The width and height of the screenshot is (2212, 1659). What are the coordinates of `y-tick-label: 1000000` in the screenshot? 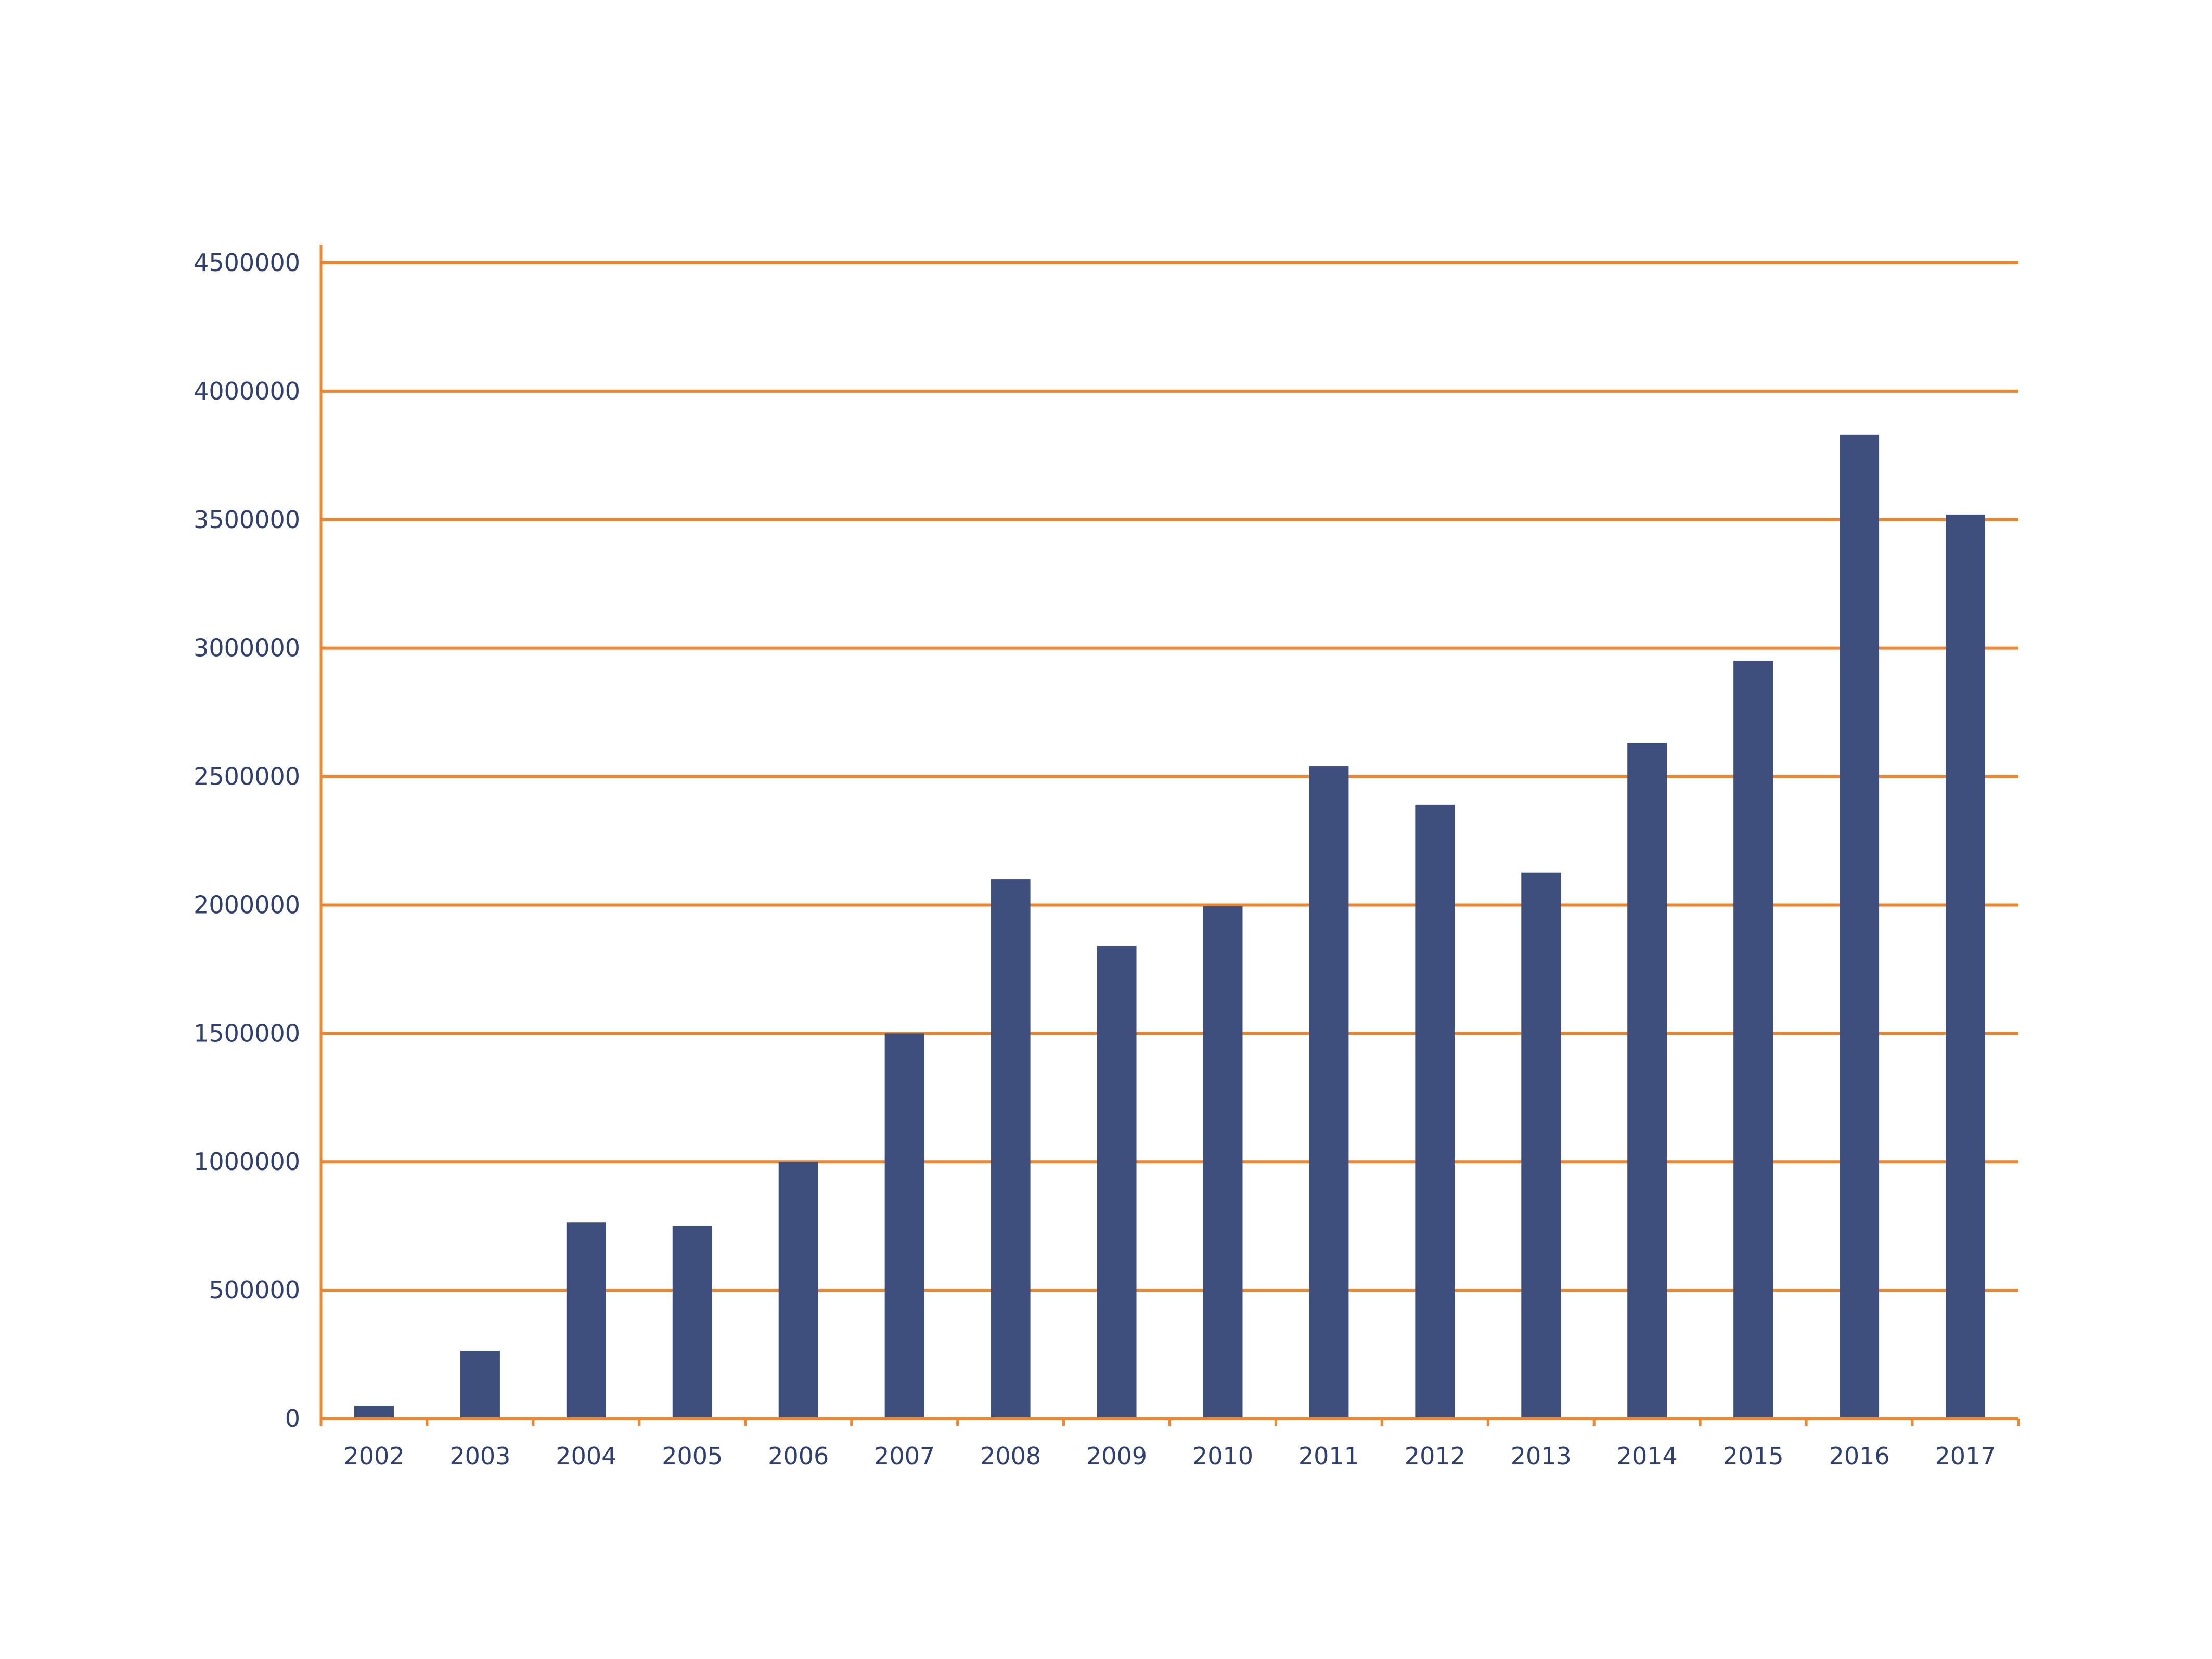 It's located at (247, 1162).